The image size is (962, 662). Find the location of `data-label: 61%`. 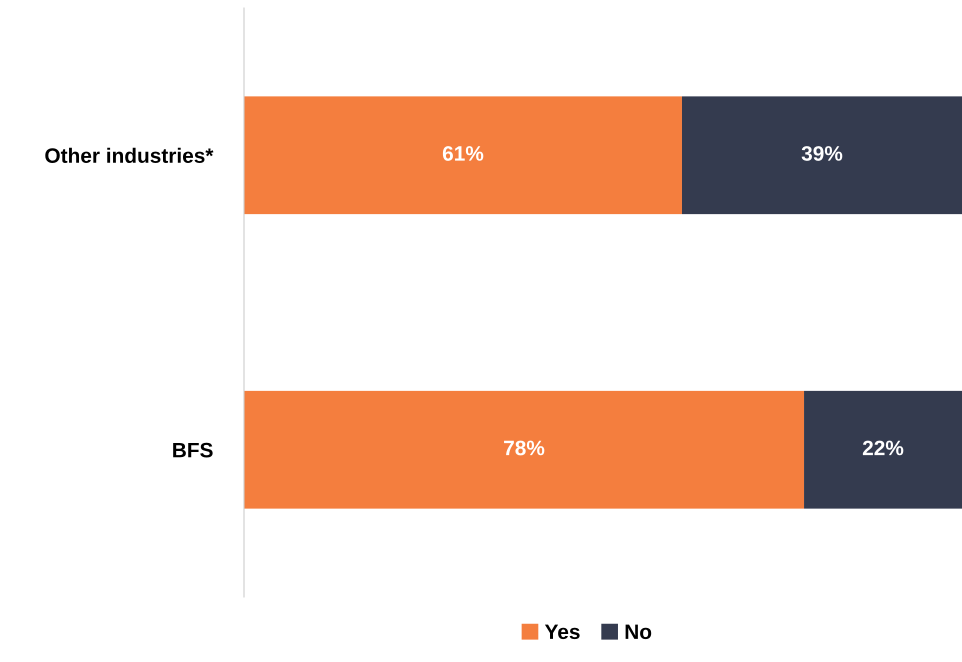

data-label: 61% is located at coordinates (463, 153).